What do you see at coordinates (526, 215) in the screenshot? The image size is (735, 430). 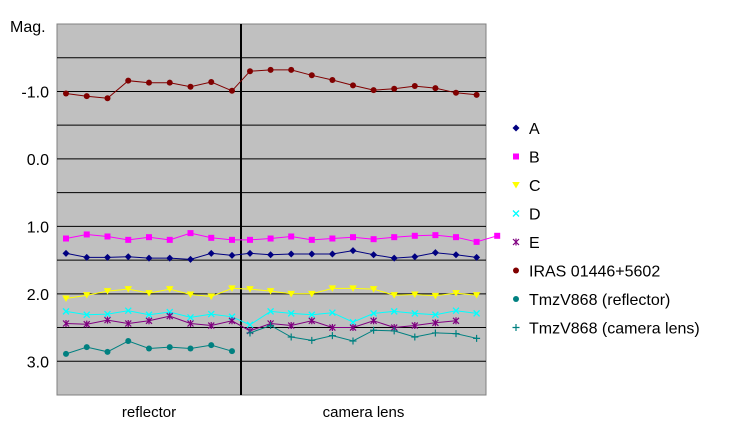 I see `legend-item: D` at bounding box center [526, 215].